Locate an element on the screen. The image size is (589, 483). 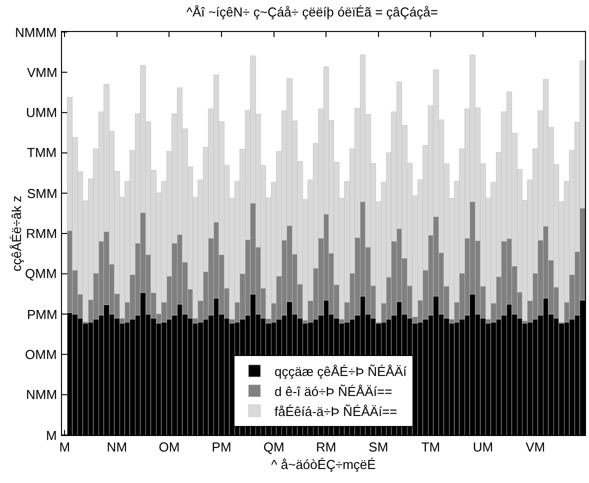
x-tick-label: TM is located at coordinates (430, 447).